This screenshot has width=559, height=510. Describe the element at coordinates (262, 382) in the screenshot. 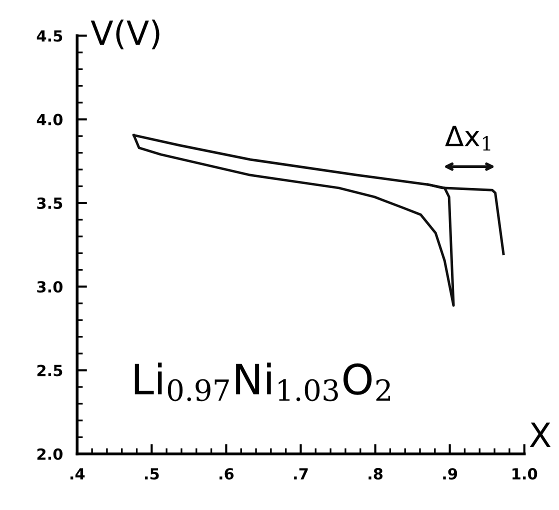

I see `annotation: Li$_{0.97}$Ni$_{1.03}$O$_{2}$` at that location.